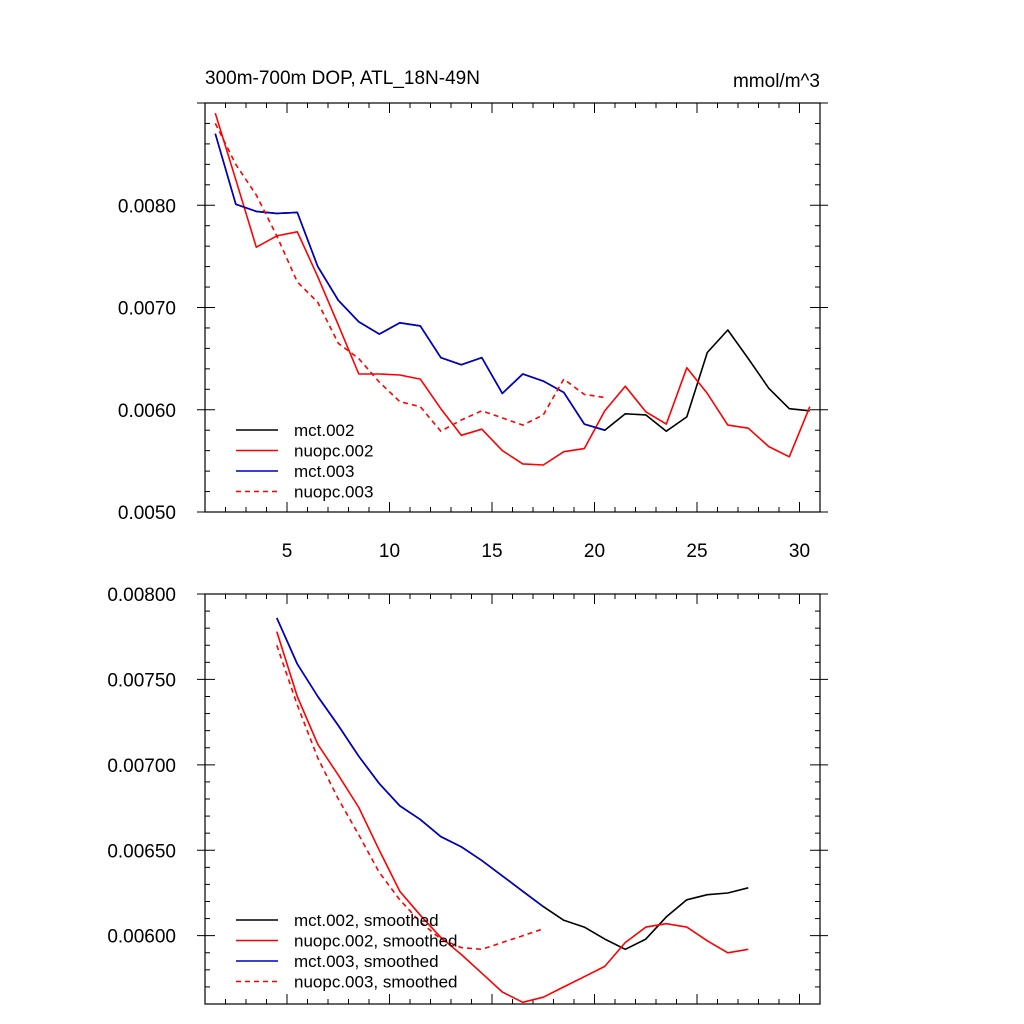 This screenshot has width=1024, height=1024. Describe the element at coordinates (389, 551) in the screenshot. I see `top-x-tick-label: 10` at that location.